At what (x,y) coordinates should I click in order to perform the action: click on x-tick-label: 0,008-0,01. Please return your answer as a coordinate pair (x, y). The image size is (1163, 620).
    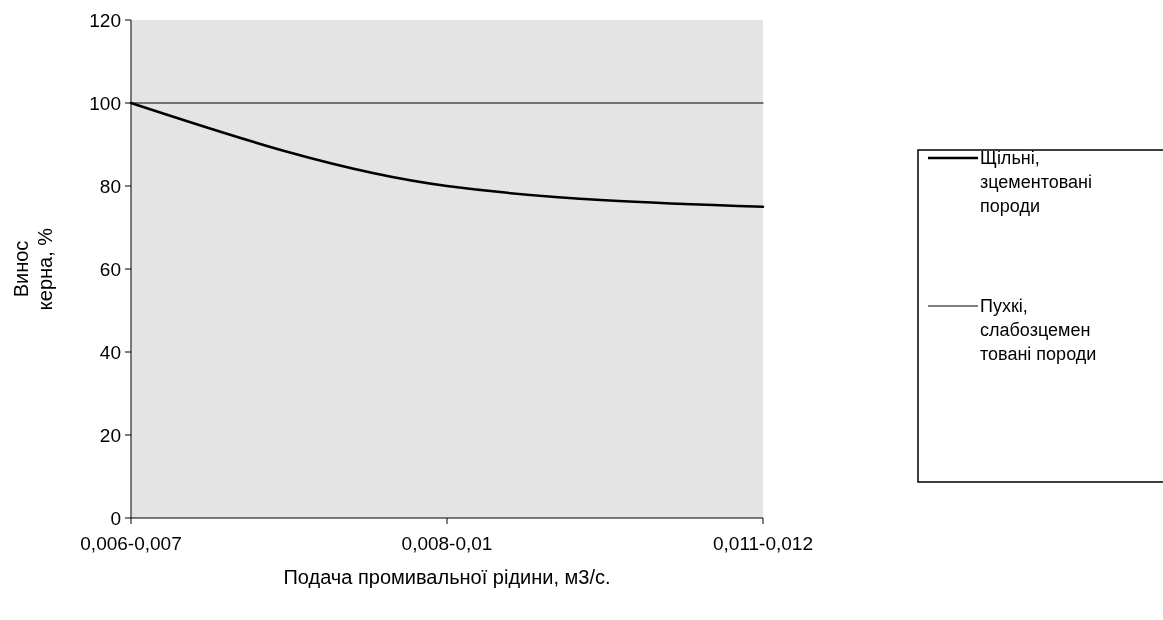
    Looking at the image, I should click on (447, 543).